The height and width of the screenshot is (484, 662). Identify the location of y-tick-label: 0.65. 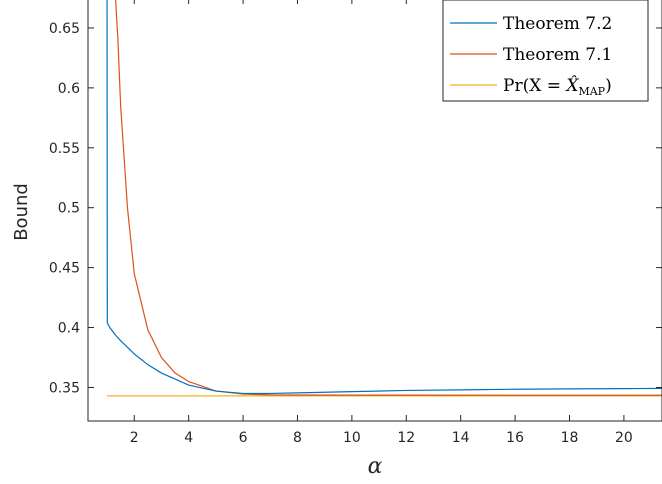
(64, 29).